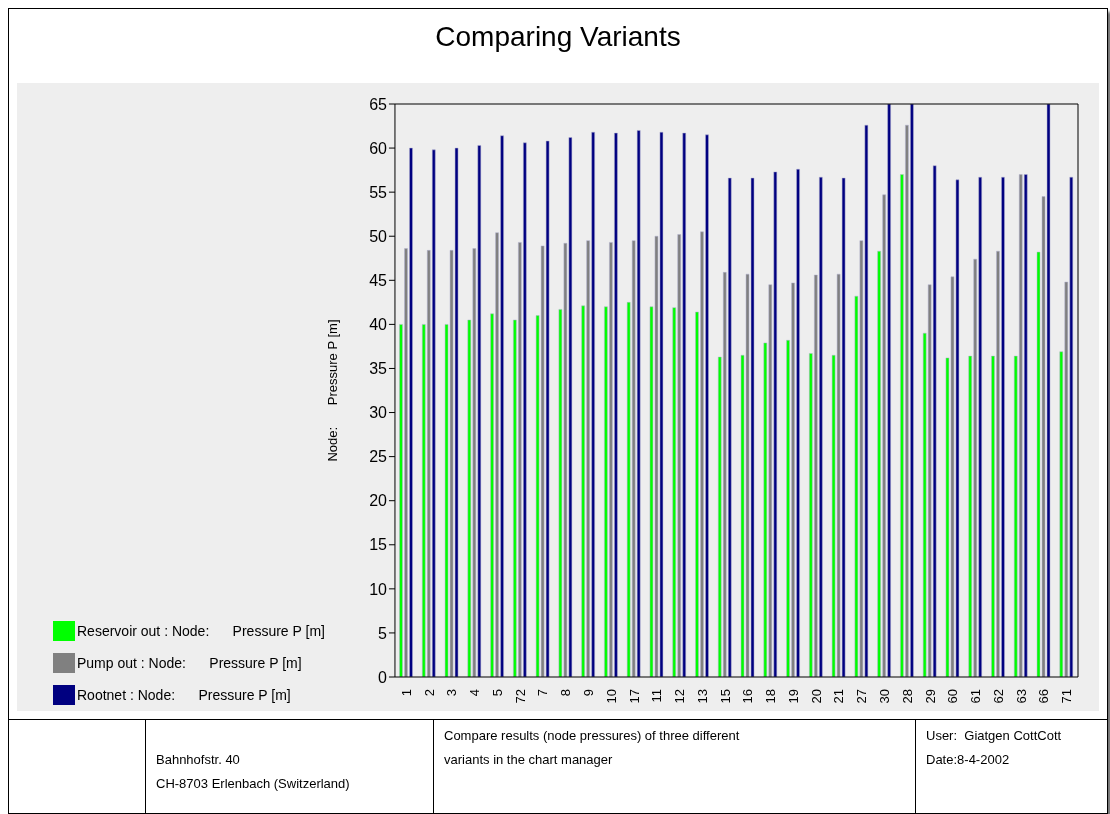  I want to click on x-tick-label: 5, so click(497, 693).